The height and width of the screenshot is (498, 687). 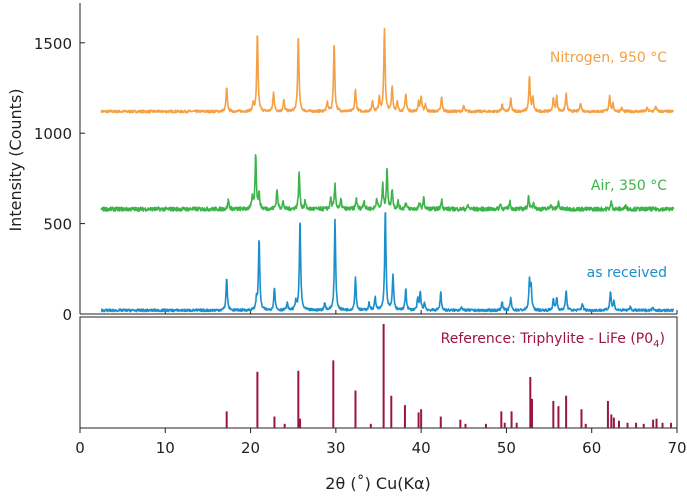 I want to click on x-tick-label-20: 20, so click(x=250, y=448).